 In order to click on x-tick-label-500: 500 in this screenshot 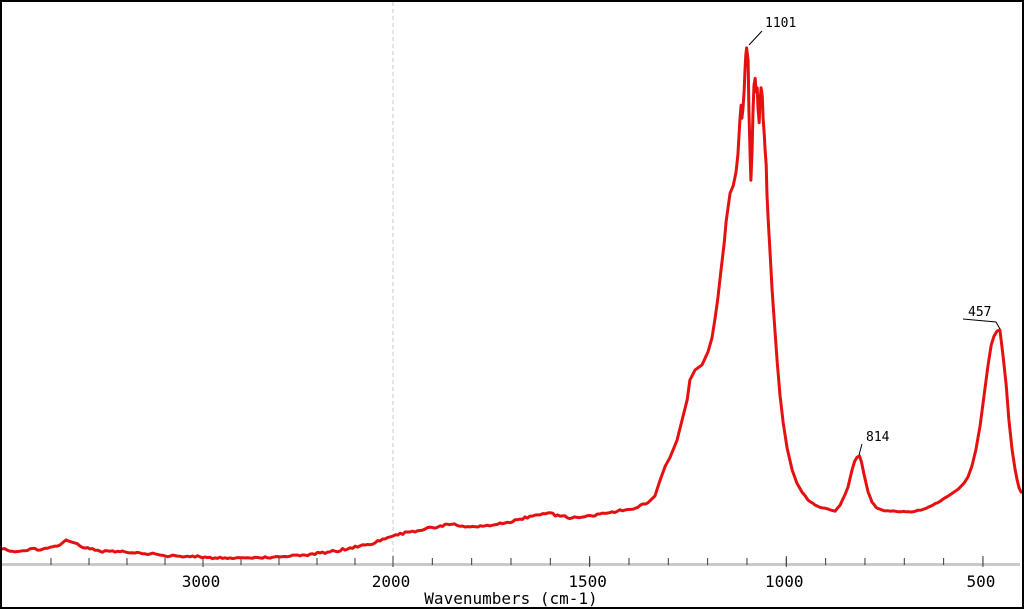, I will do `click(980, 581)`.